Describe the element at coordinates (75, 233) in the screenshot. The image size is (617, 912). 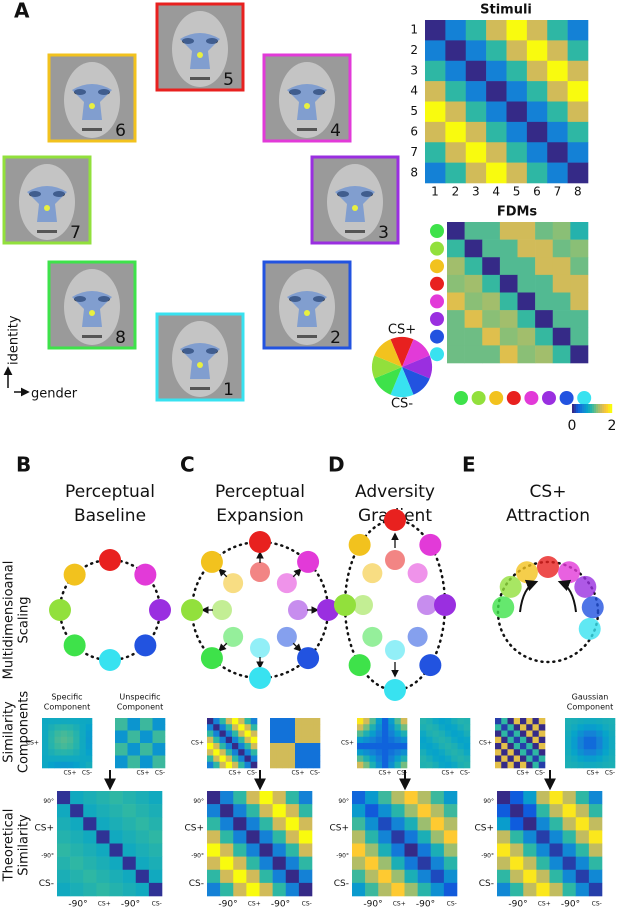
I see `face-number: 7` at that location.